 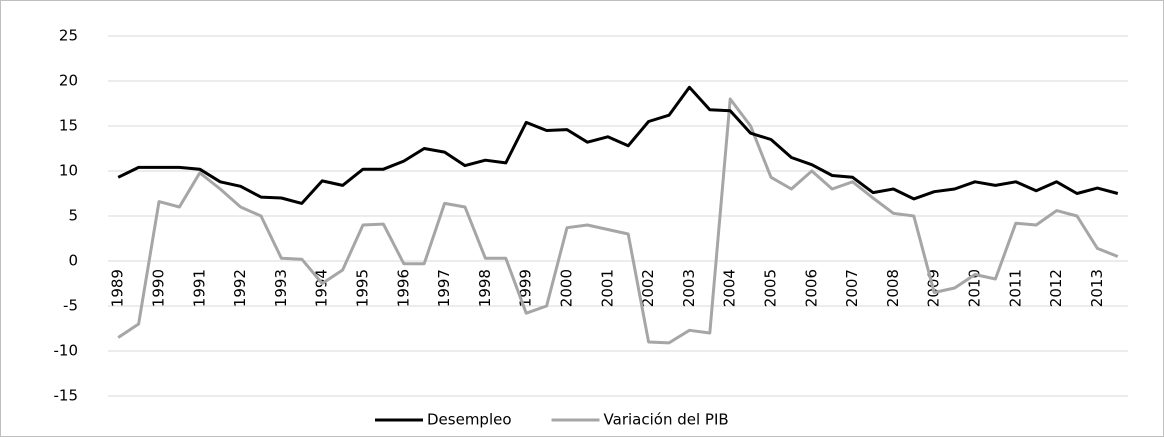 I want to click on legend-label: Desempleo, so click(x=469, y=420).